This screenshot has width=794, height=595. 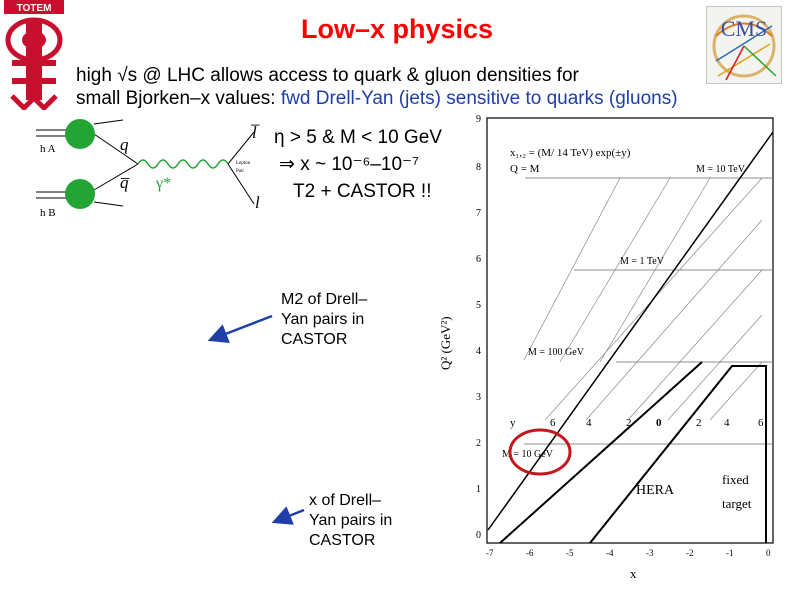 I want to click on process-small-text-1: Lepton, so click(x=243, y=163).